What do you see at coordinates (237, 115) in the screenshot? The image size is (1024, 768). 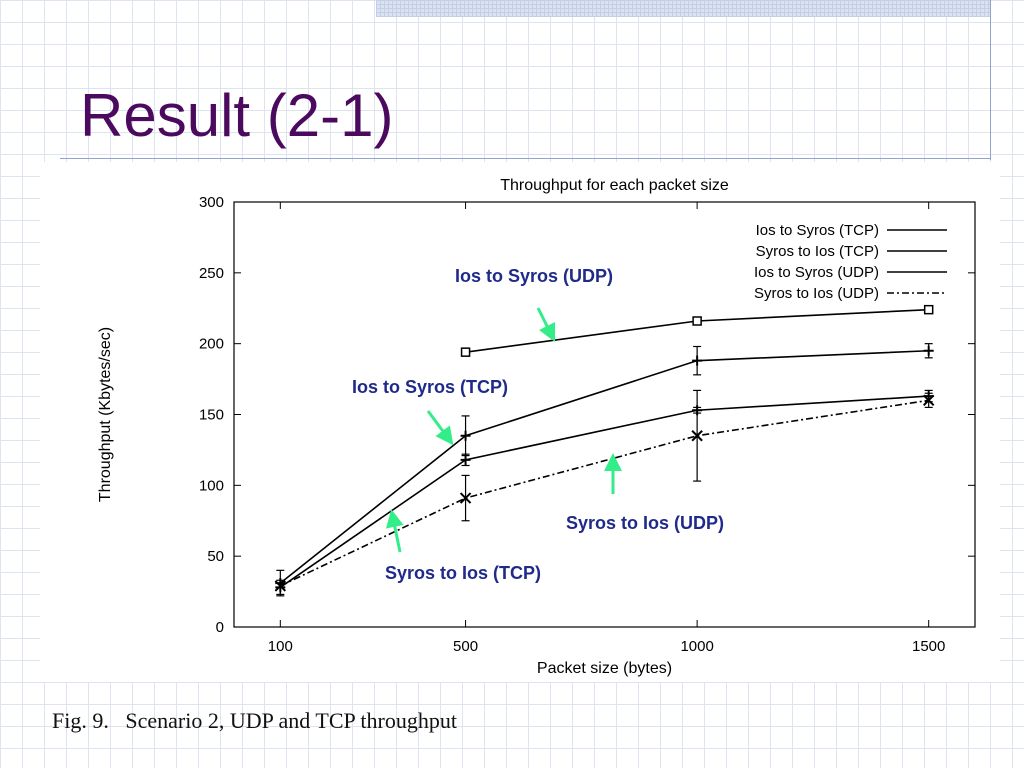 I see `slide-title: Result (2-1)` at bounding box center [237, 115].